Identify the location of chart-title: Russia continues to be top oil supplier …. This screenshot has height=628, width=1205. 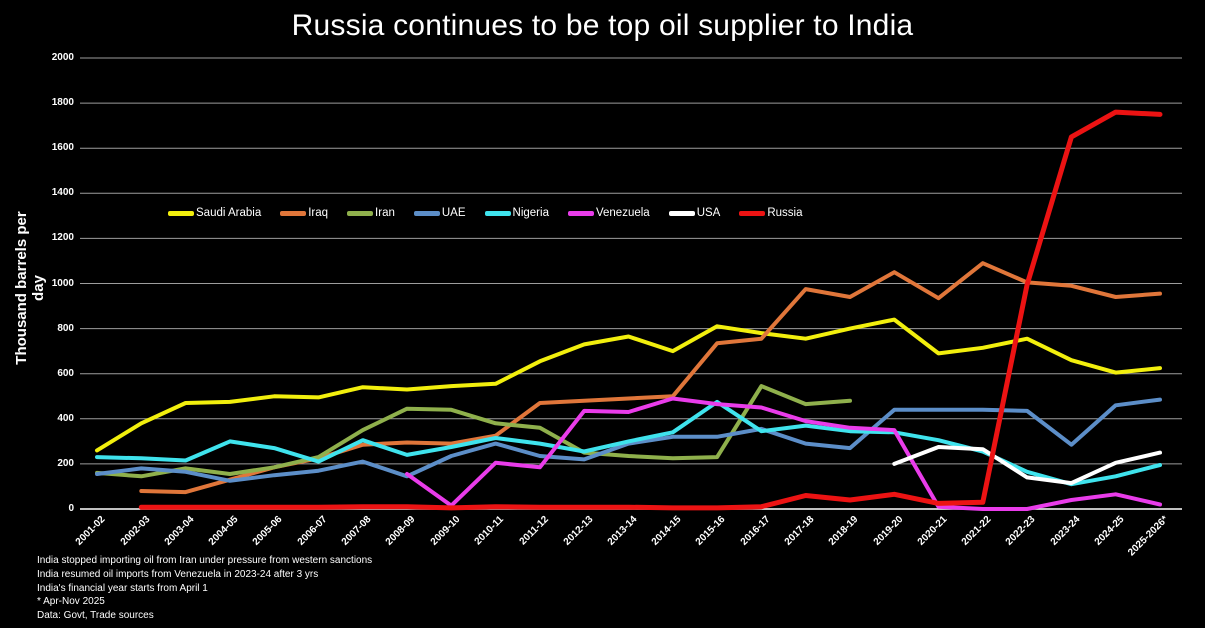
(602, 25).